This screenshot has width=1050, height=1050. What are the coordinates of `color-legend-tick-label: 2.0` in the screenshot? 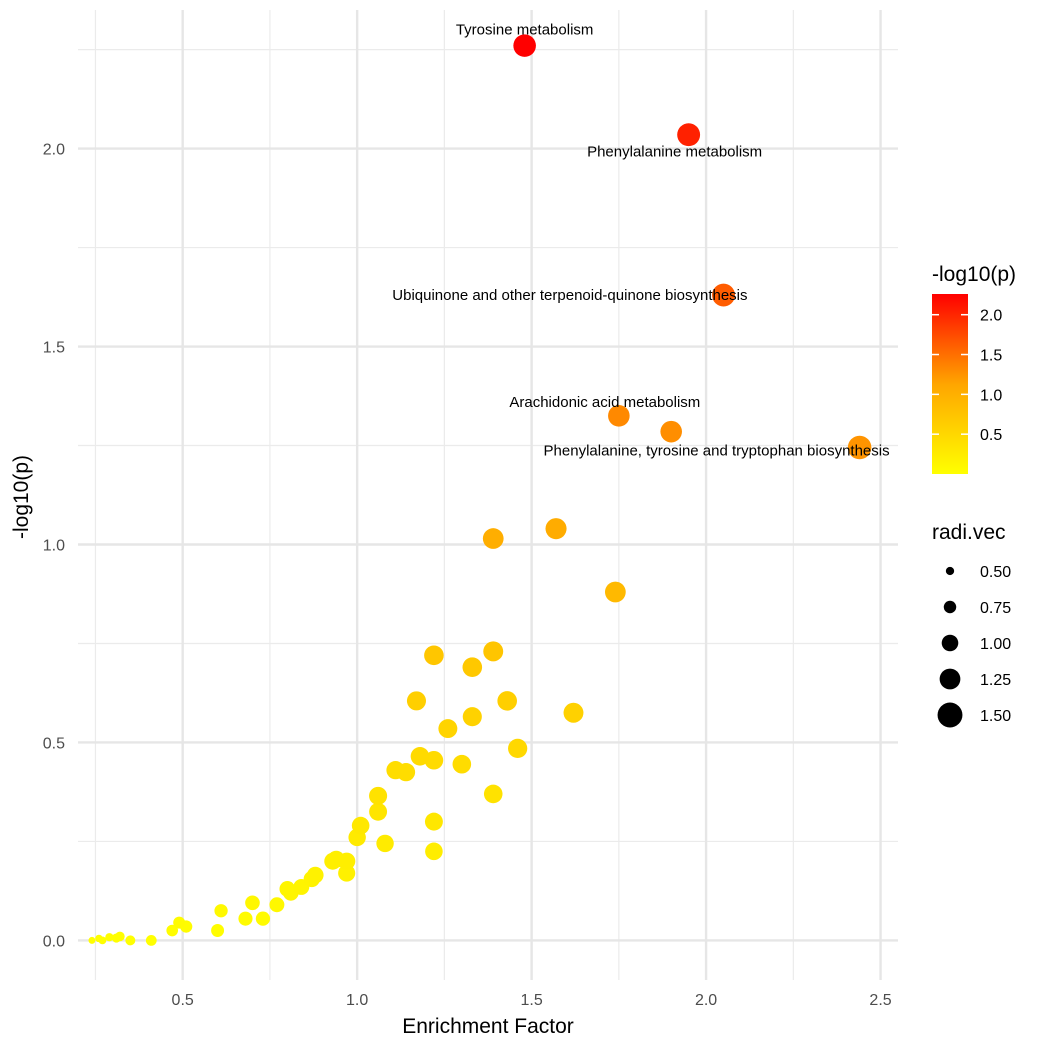 It's located at (991, 316).